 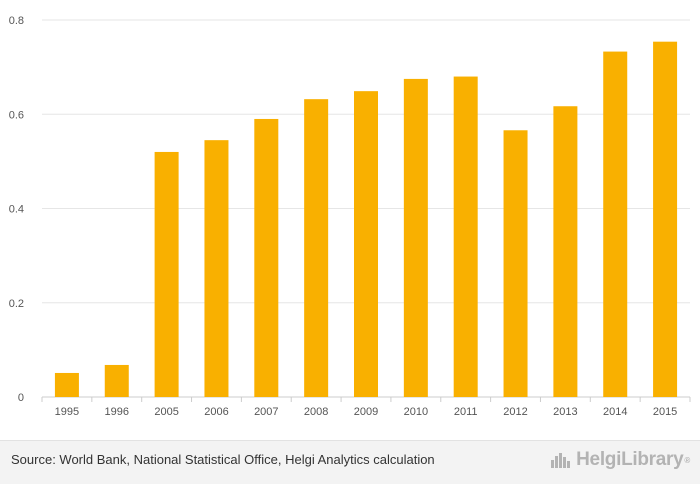 What do you see at coordinates (16, 115) in the screenshot?
I see `y-tick-label: 0.6` at bounding box center [16, 115].